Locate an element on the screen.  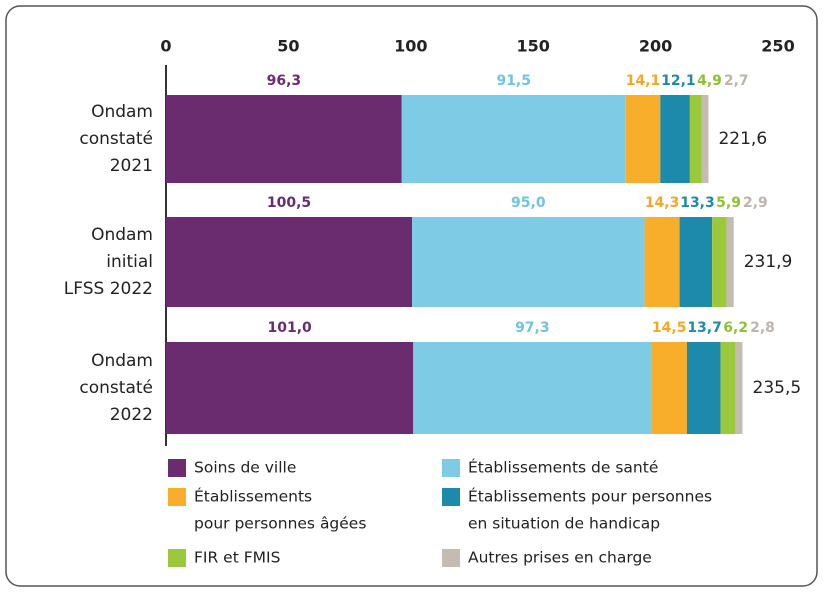
x-tick-label: 200 is located at coordinates (655, 46).